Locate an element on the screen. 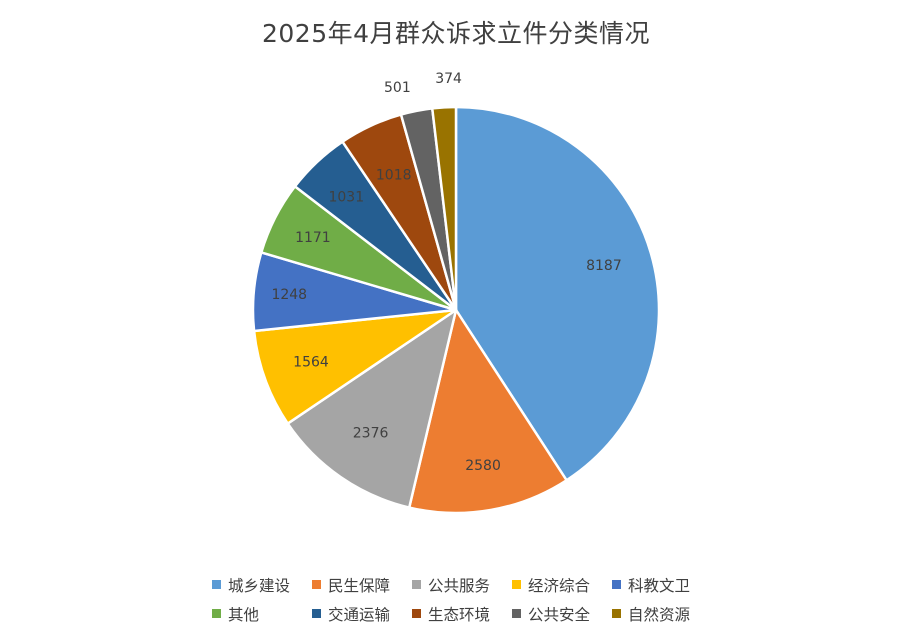 The image size is (912, 643). legend-label: 生态环境 is located at coordinates (459, 614).